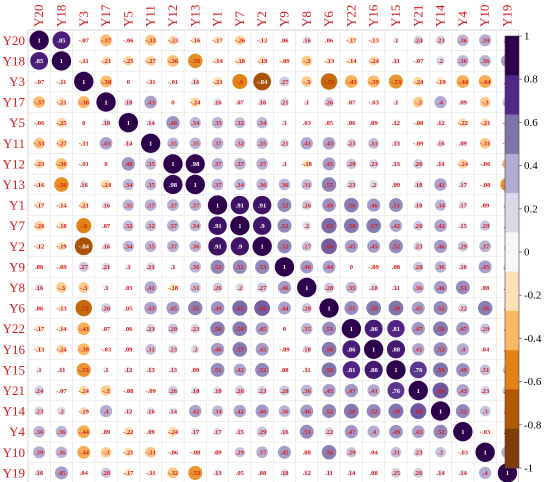 This screenshot has height=482, width=550. What do you see at coordinates (485, 143) in the screenshot?
I see `corr-cell-Y11-Y10: -.31` at bounding box center [485, 143].